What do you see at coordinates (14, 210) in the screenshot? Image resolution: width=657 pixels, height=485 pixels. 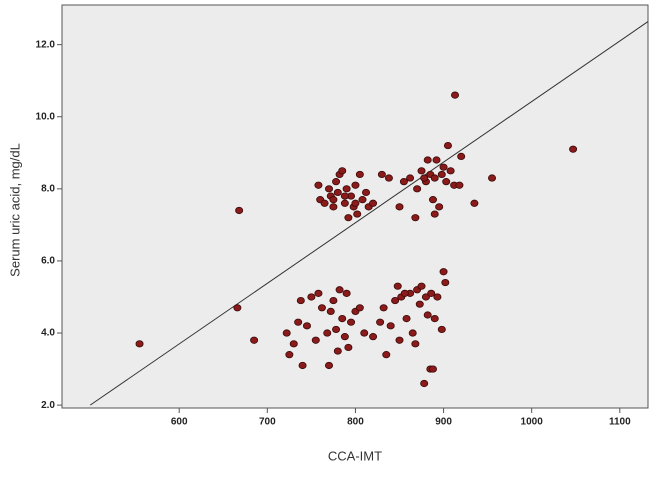 I see `y-axis-title: Serum uric acid, mg/dL` at bounding box center [14, 210].